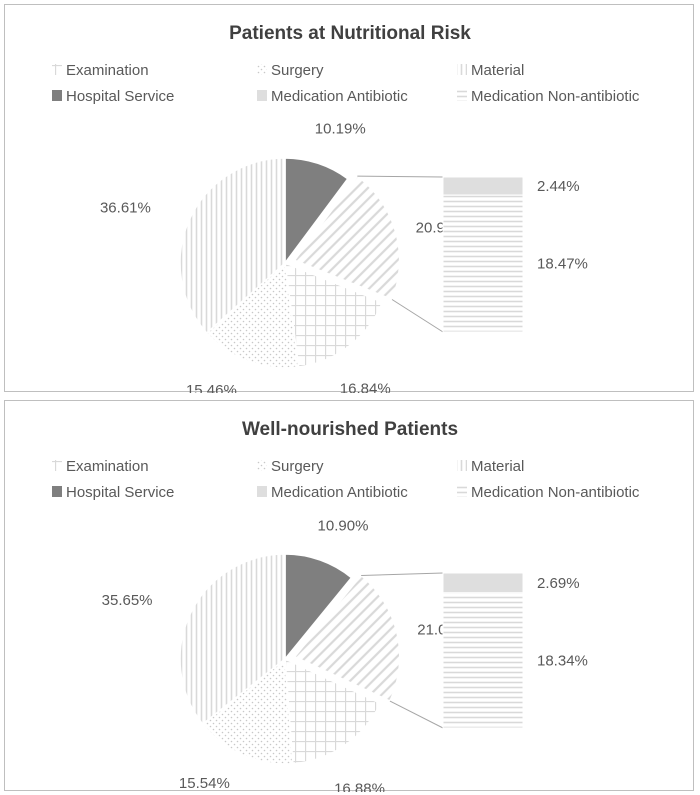 The width and height of the screenshot is (700, 795). Describe the element at coordinates (562, 264) in the screenshot. I see `data-label-medication-non-antibiotic: 18.47%` at that location.